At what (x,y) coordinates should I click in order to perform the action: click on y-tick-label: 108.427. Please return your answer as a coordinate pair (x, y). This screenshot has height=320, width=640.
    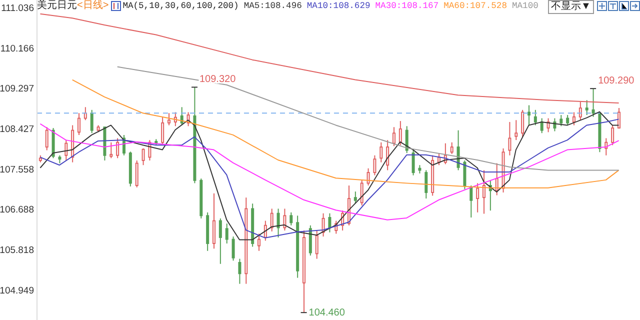
    Looking at the image, I should click on (17, 129).